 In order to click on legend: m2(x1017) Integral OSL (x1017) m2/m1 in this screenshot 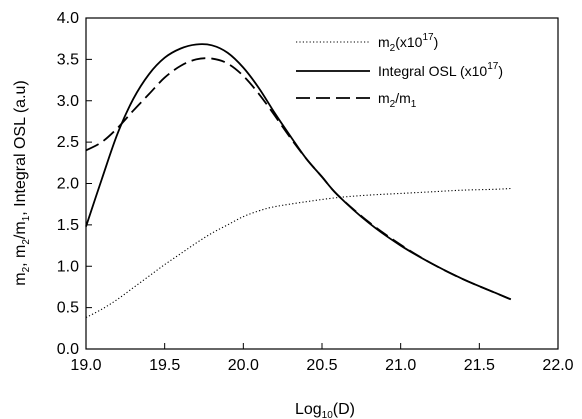, I will do `click(399, 71)`.